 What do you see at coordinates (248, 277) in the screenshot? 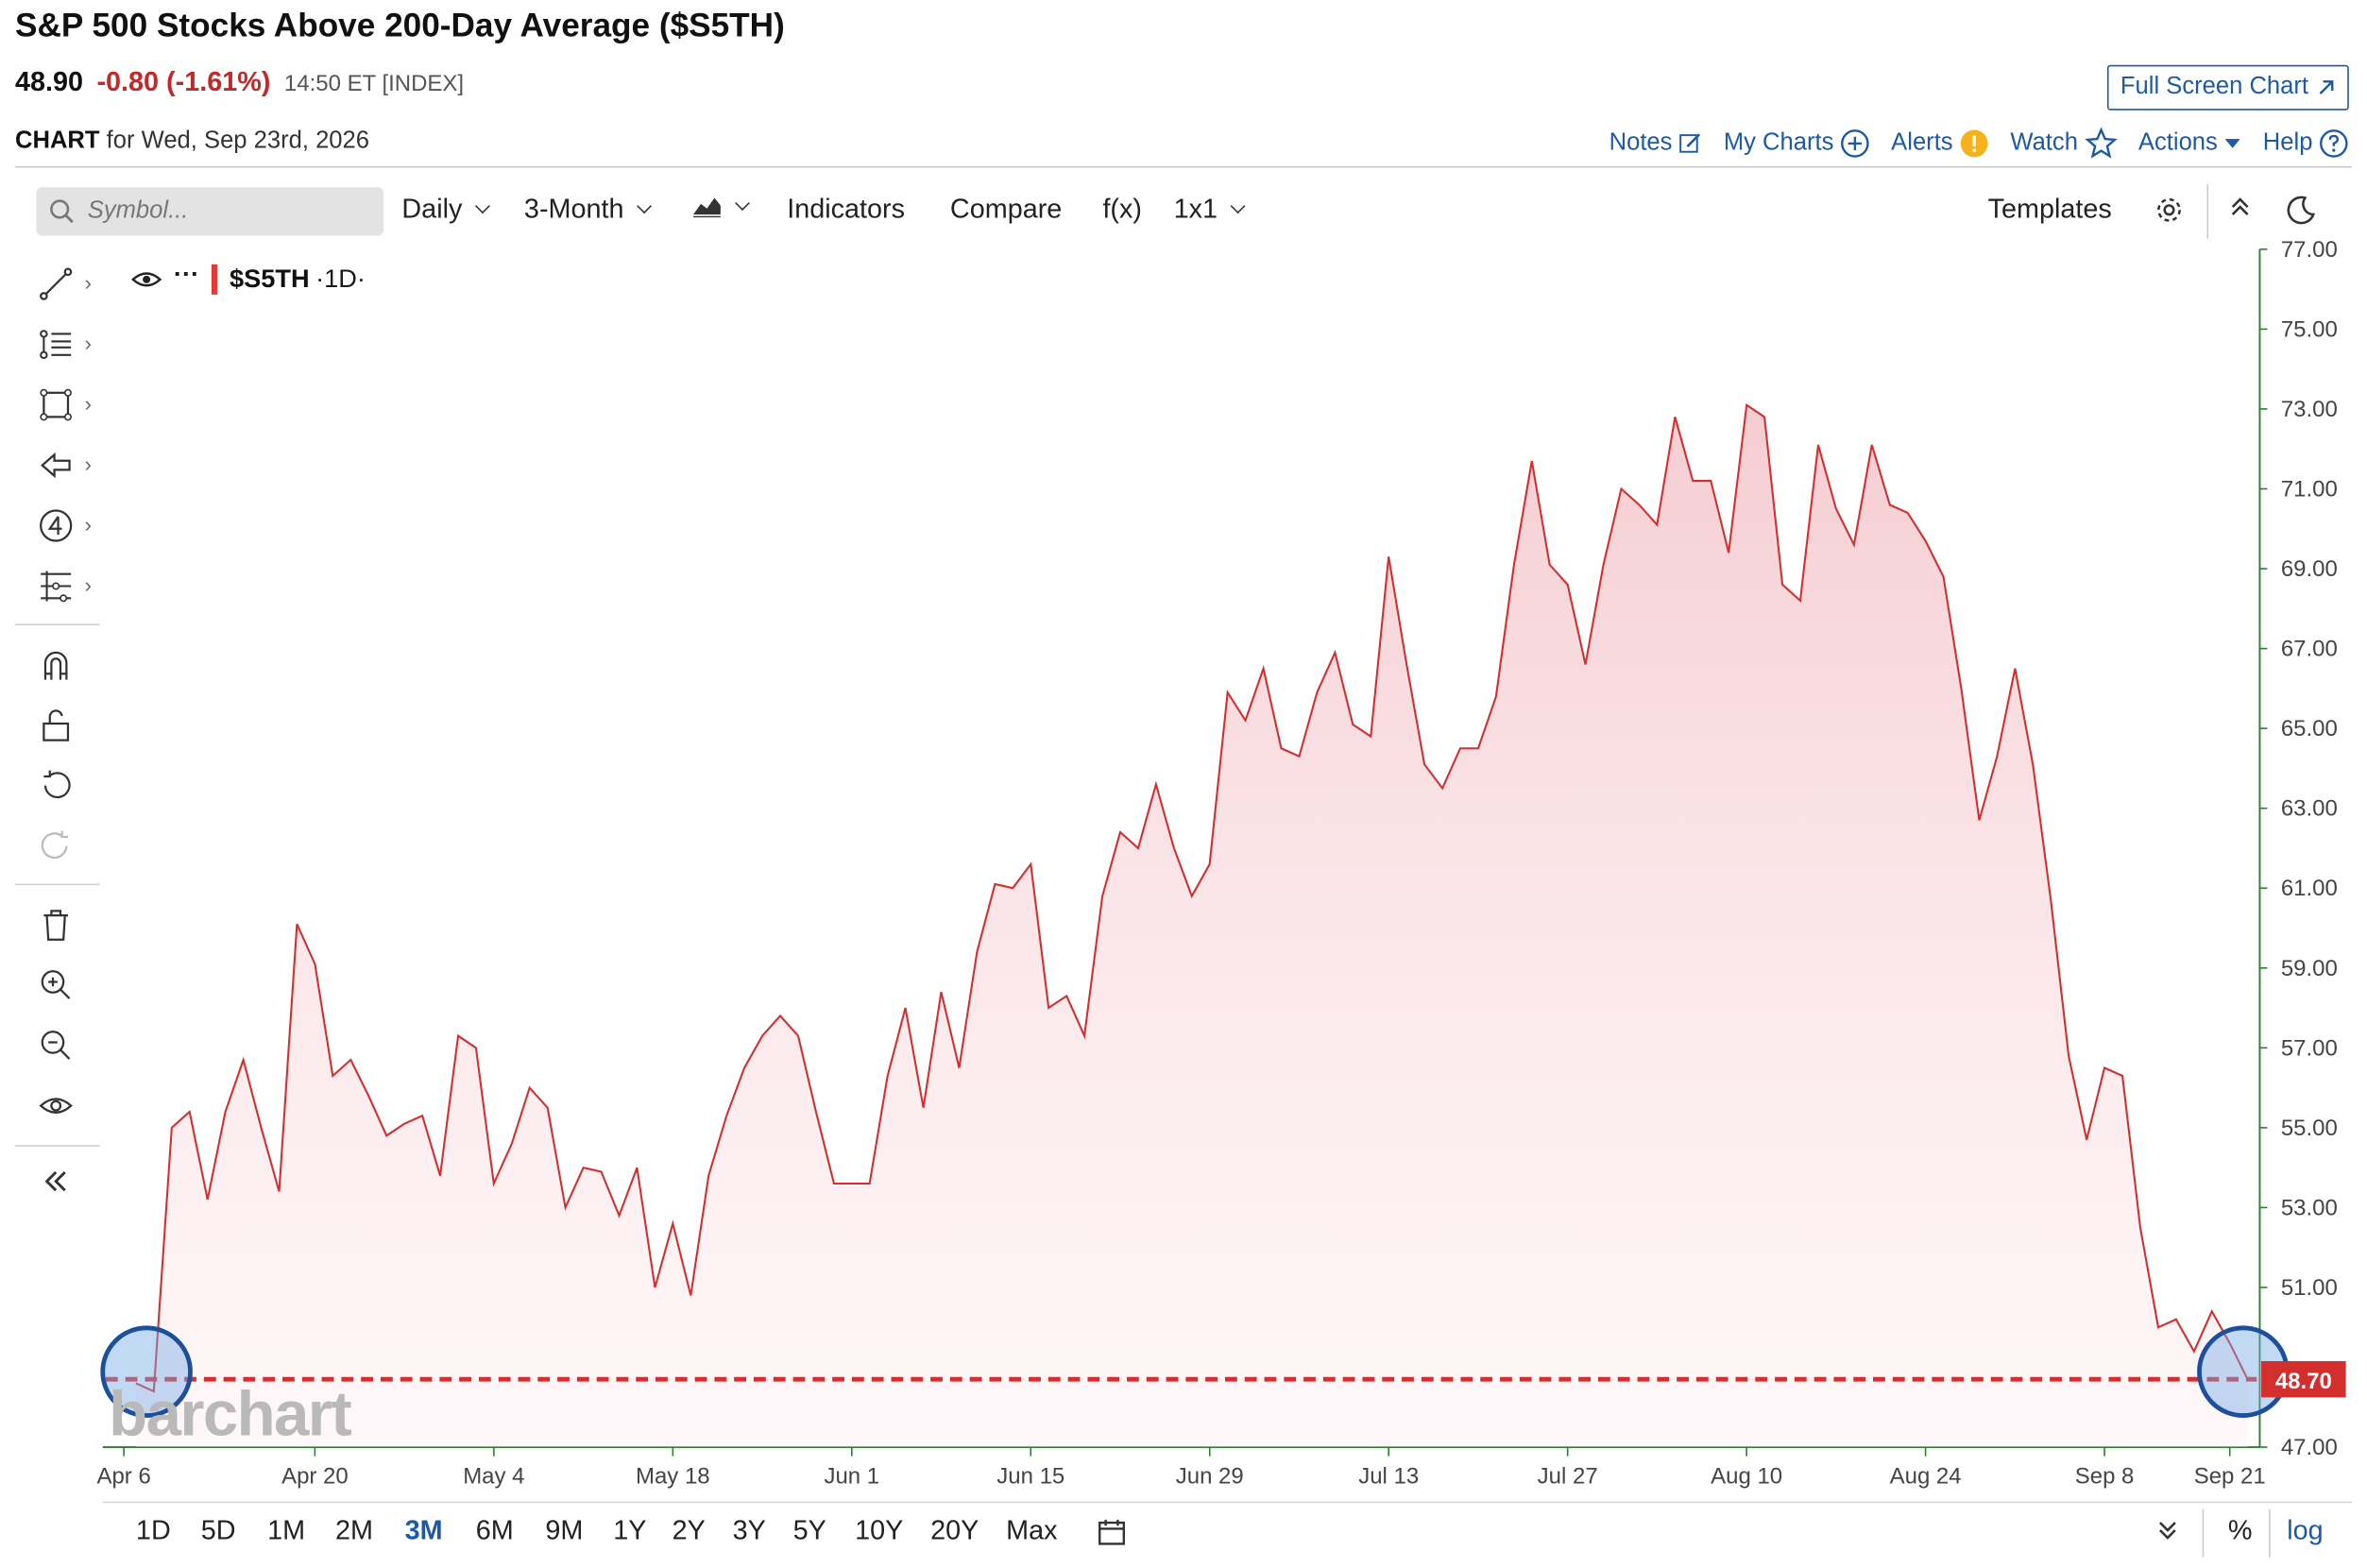
I see `series-legend: ··· $S5TH ·1D·` at bounding box center [248, 277].